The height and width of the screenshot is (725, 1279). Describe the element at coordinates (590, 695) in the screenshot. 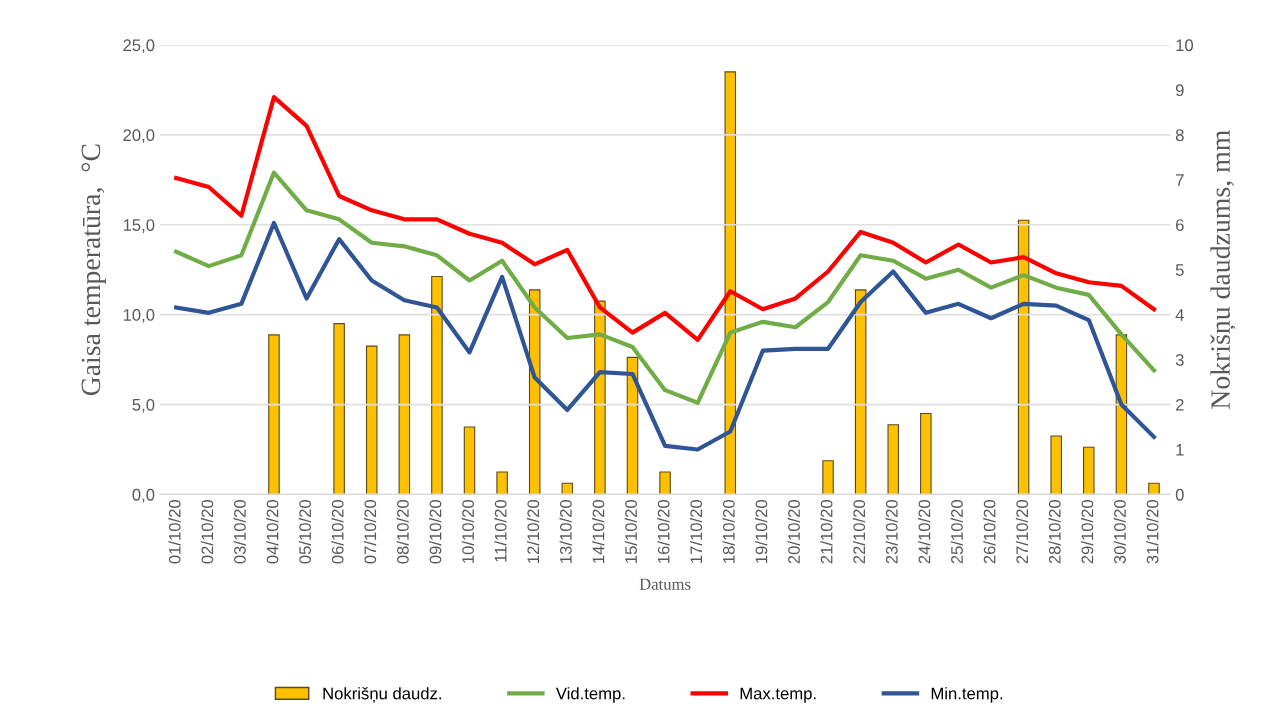

I see `legend-label: Vid.temp.` at that location.